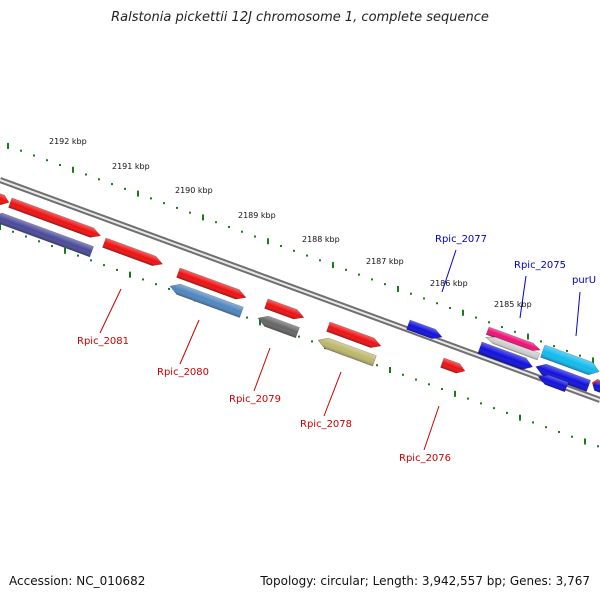  I want to click on gene-rpic_2078, so click(346, 351).